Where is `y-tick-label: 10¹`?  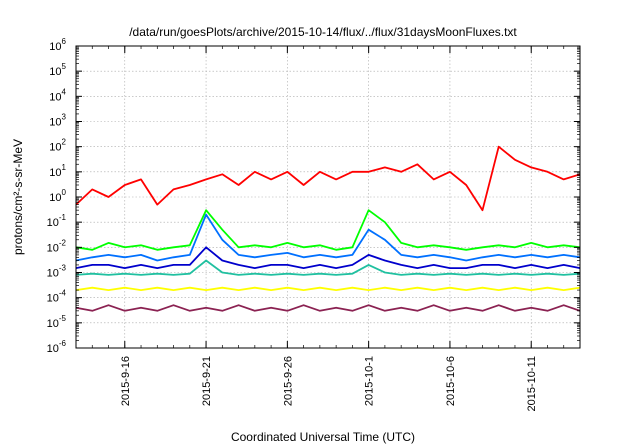 y-tick-label: 10¹ is located at coordinates (57, 171).